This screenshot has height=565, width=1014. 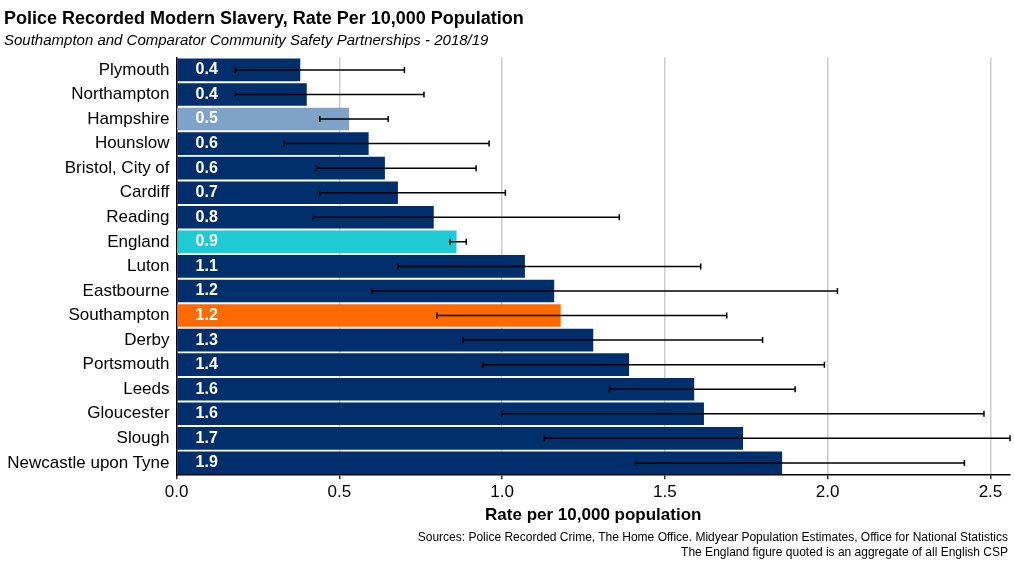 What do you see at coordinates (593, 515) in the screenshot?
I see `x-axis-title: Rate per 10,000 population` at bounding box center [593, 515].